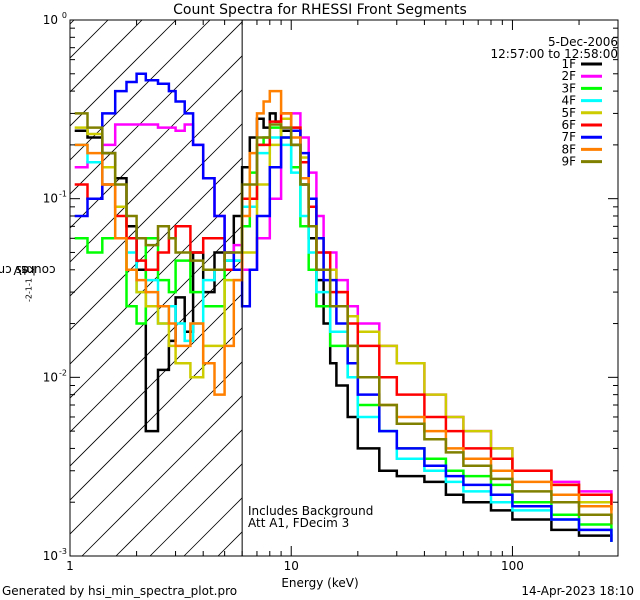  Describe the element at coordinates (320, 10) in the screenshot. I see `chart-title: Count Spectra for RHESSI Front Segments` at that location.